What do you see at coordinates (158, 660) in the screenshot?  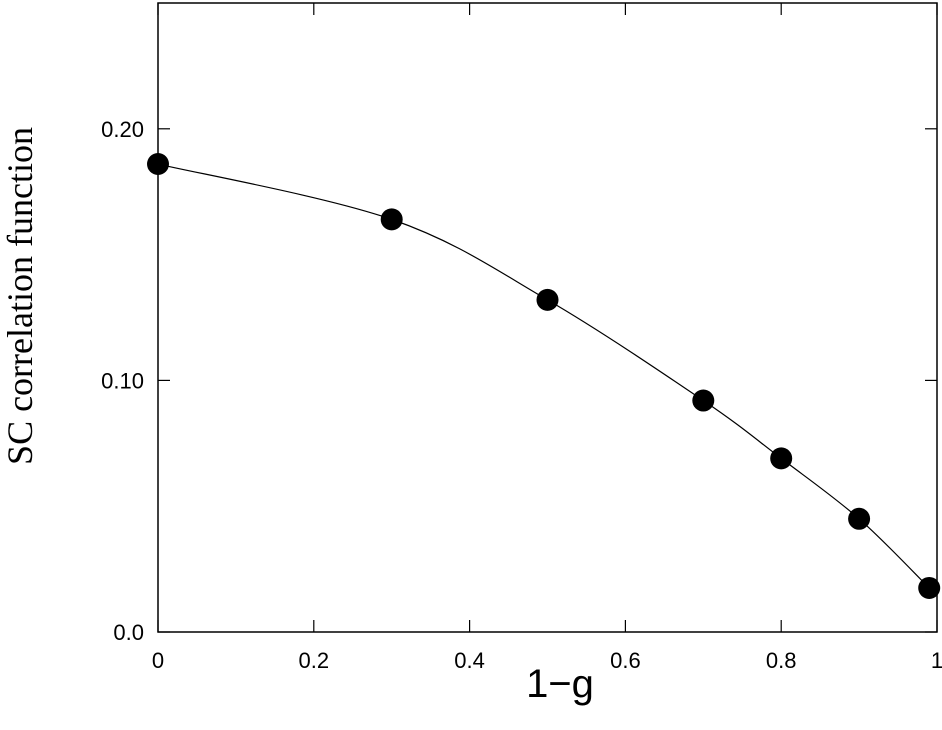 I see `x-tick-label: 0` at bounding box center [158, 660].